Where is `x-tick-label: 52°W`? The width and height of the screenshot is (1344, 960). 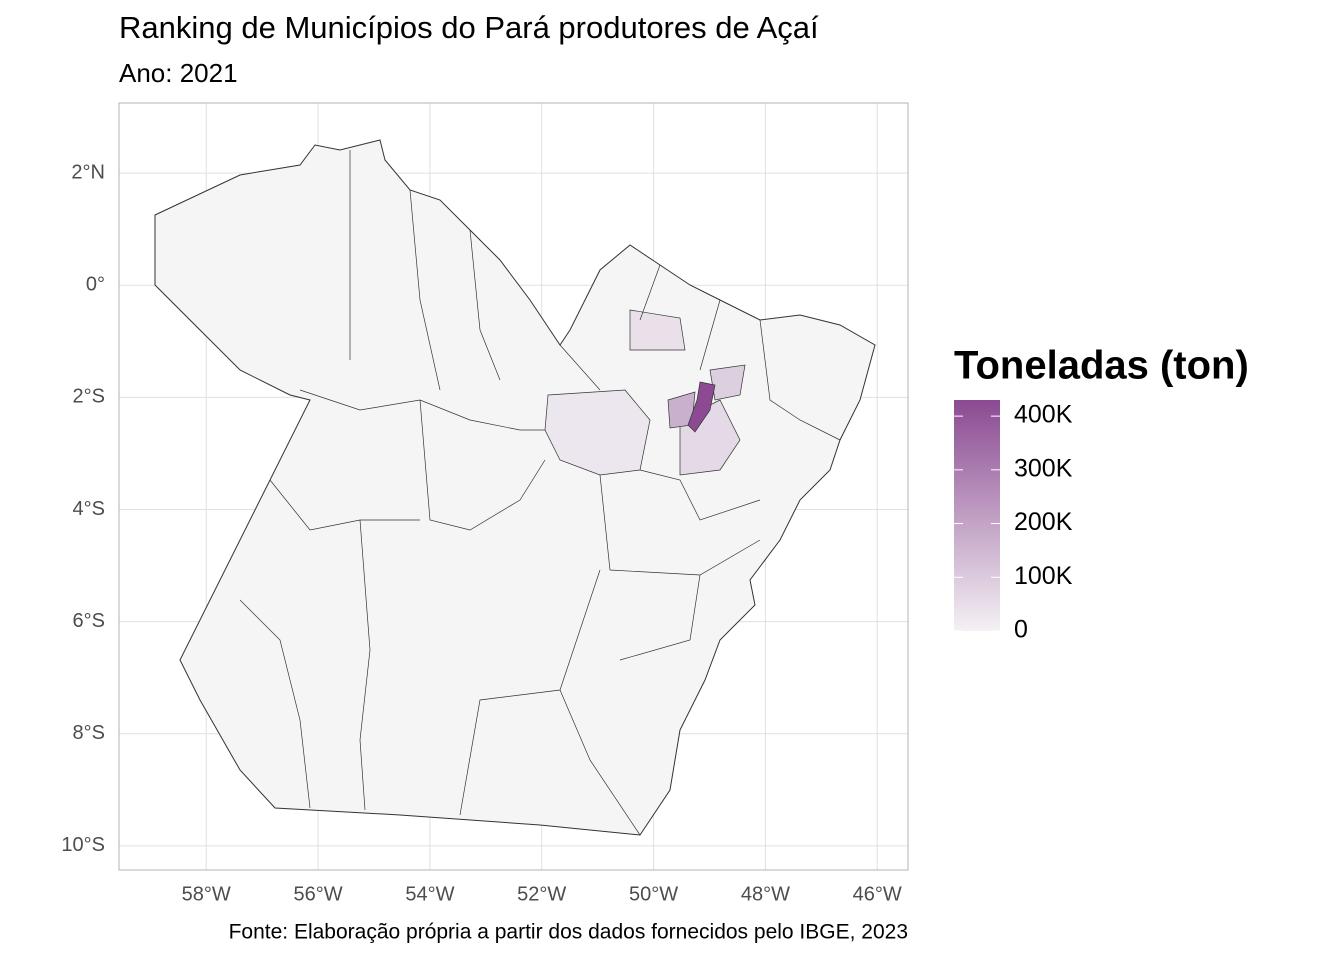 x-tick-label: 52°W is located at coordinates (541, 894).